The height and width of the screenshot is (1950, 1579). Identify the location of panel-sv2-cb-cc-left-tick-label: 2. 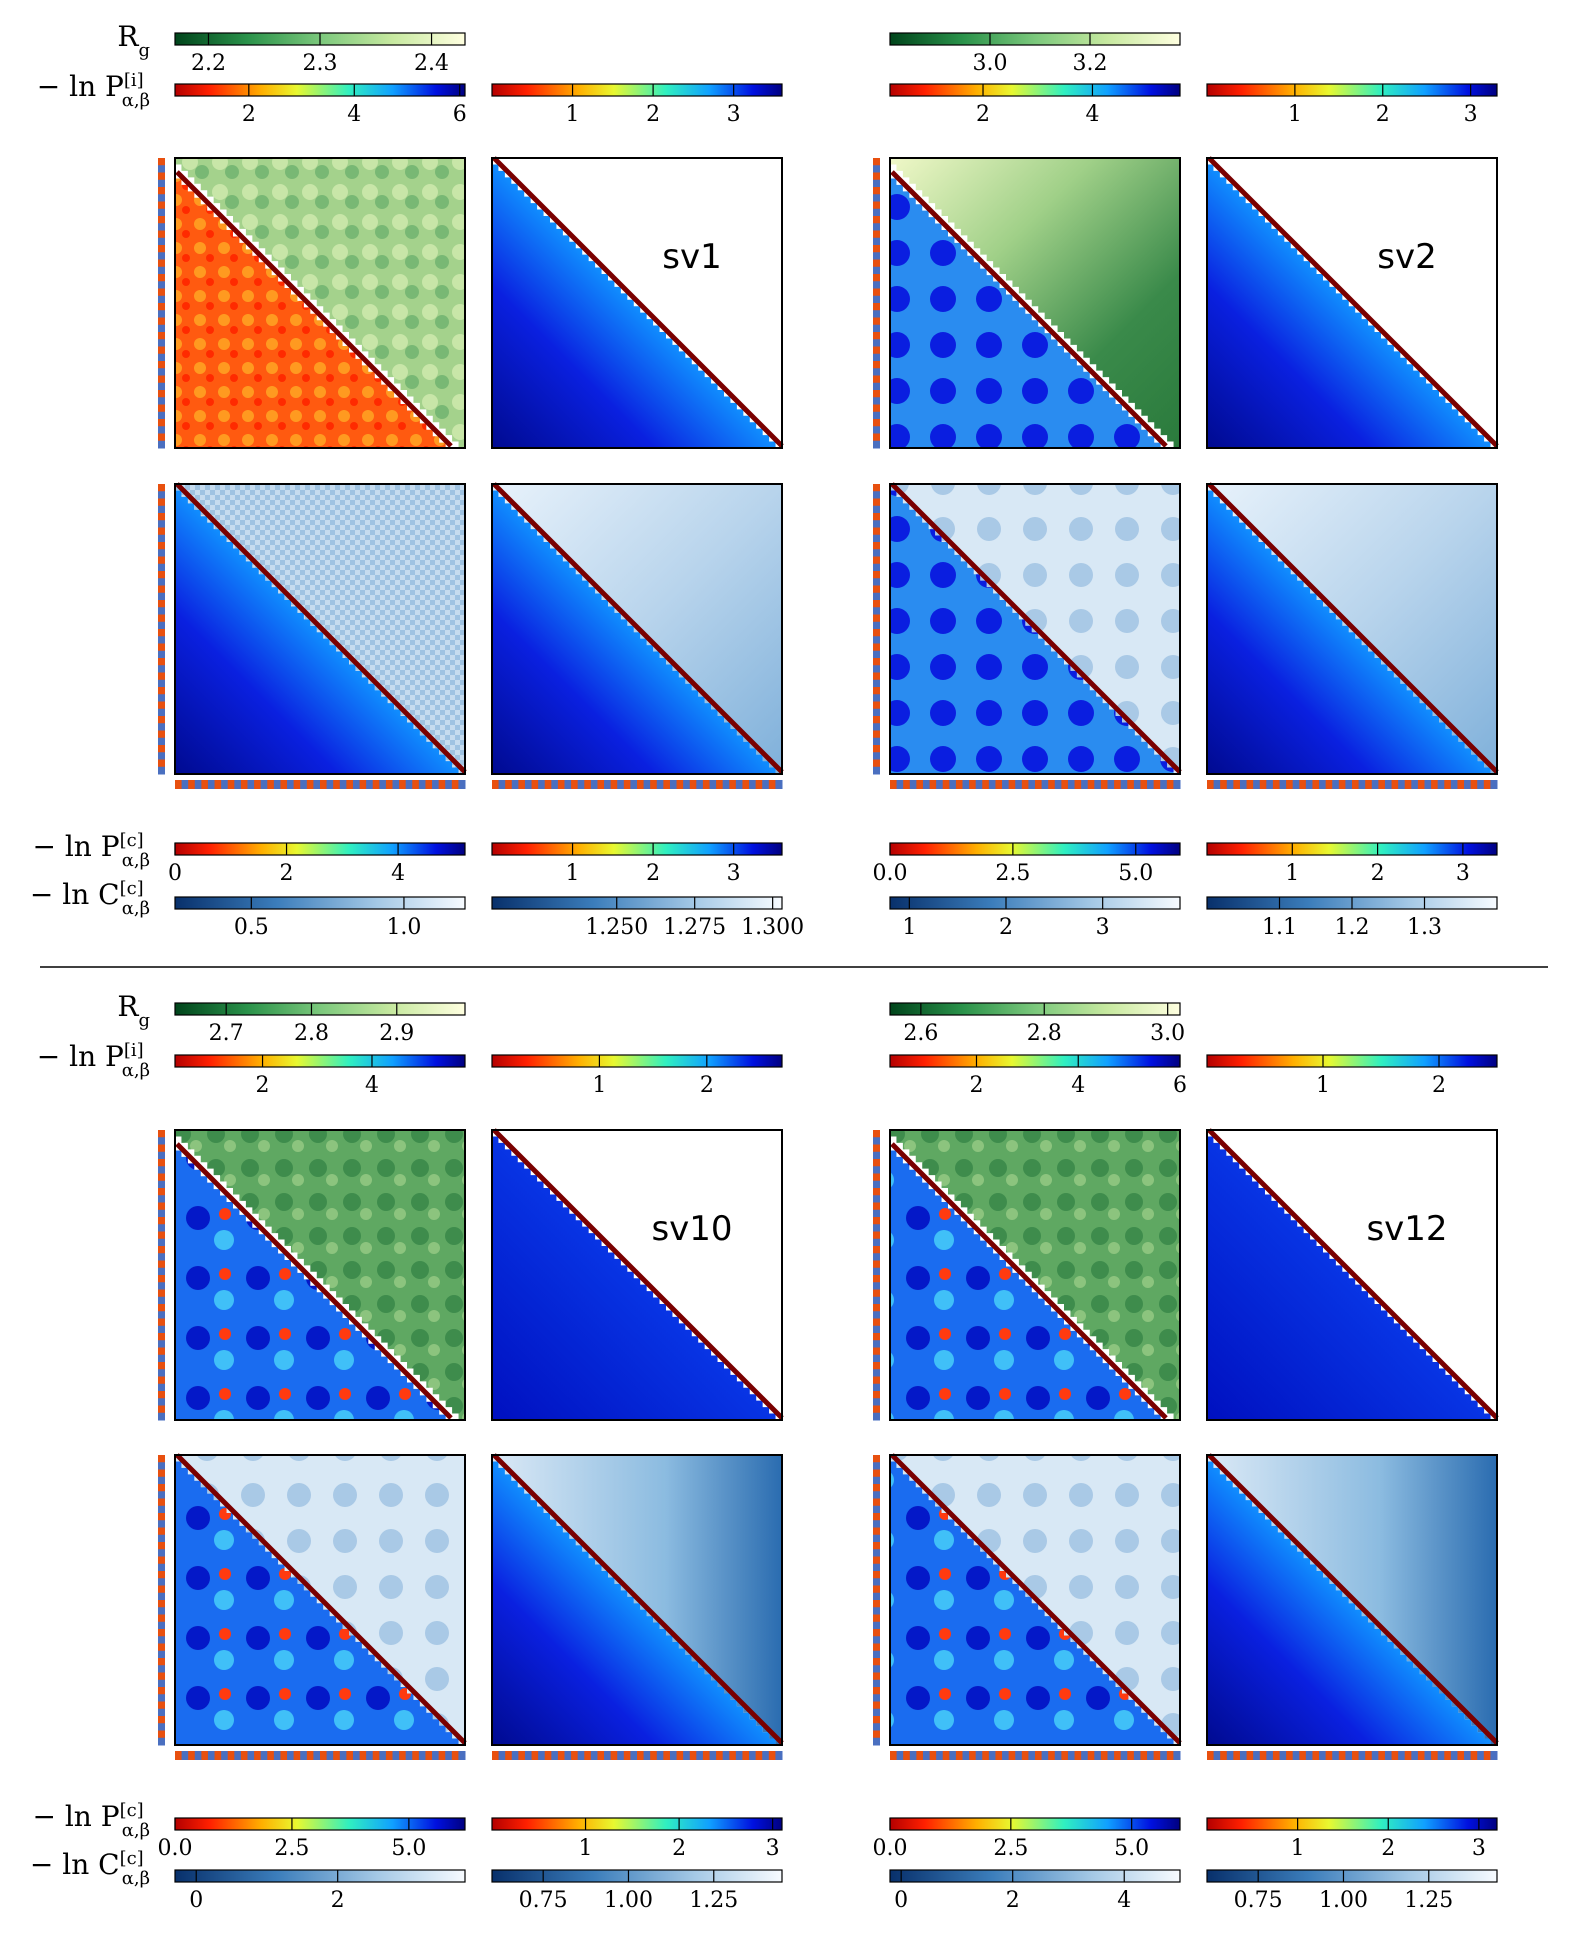
(1006, 927).